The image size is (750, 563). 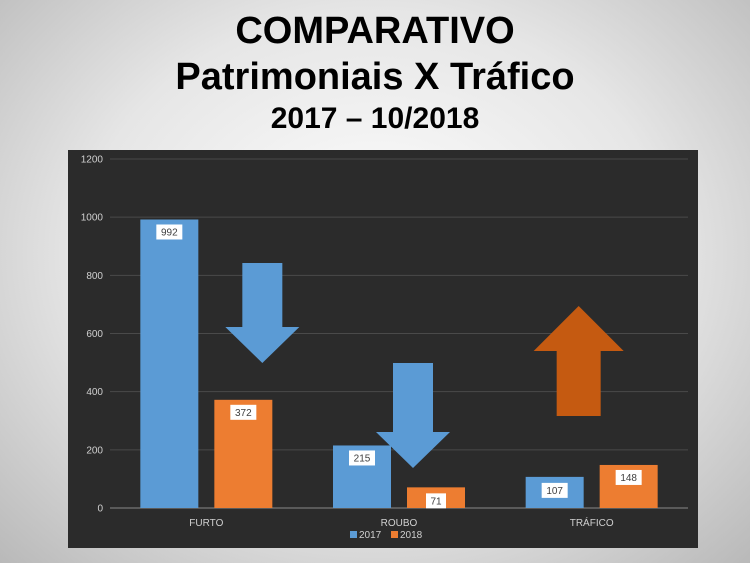 I want to click on legend-label: 2018, so click(x=411, y=535).